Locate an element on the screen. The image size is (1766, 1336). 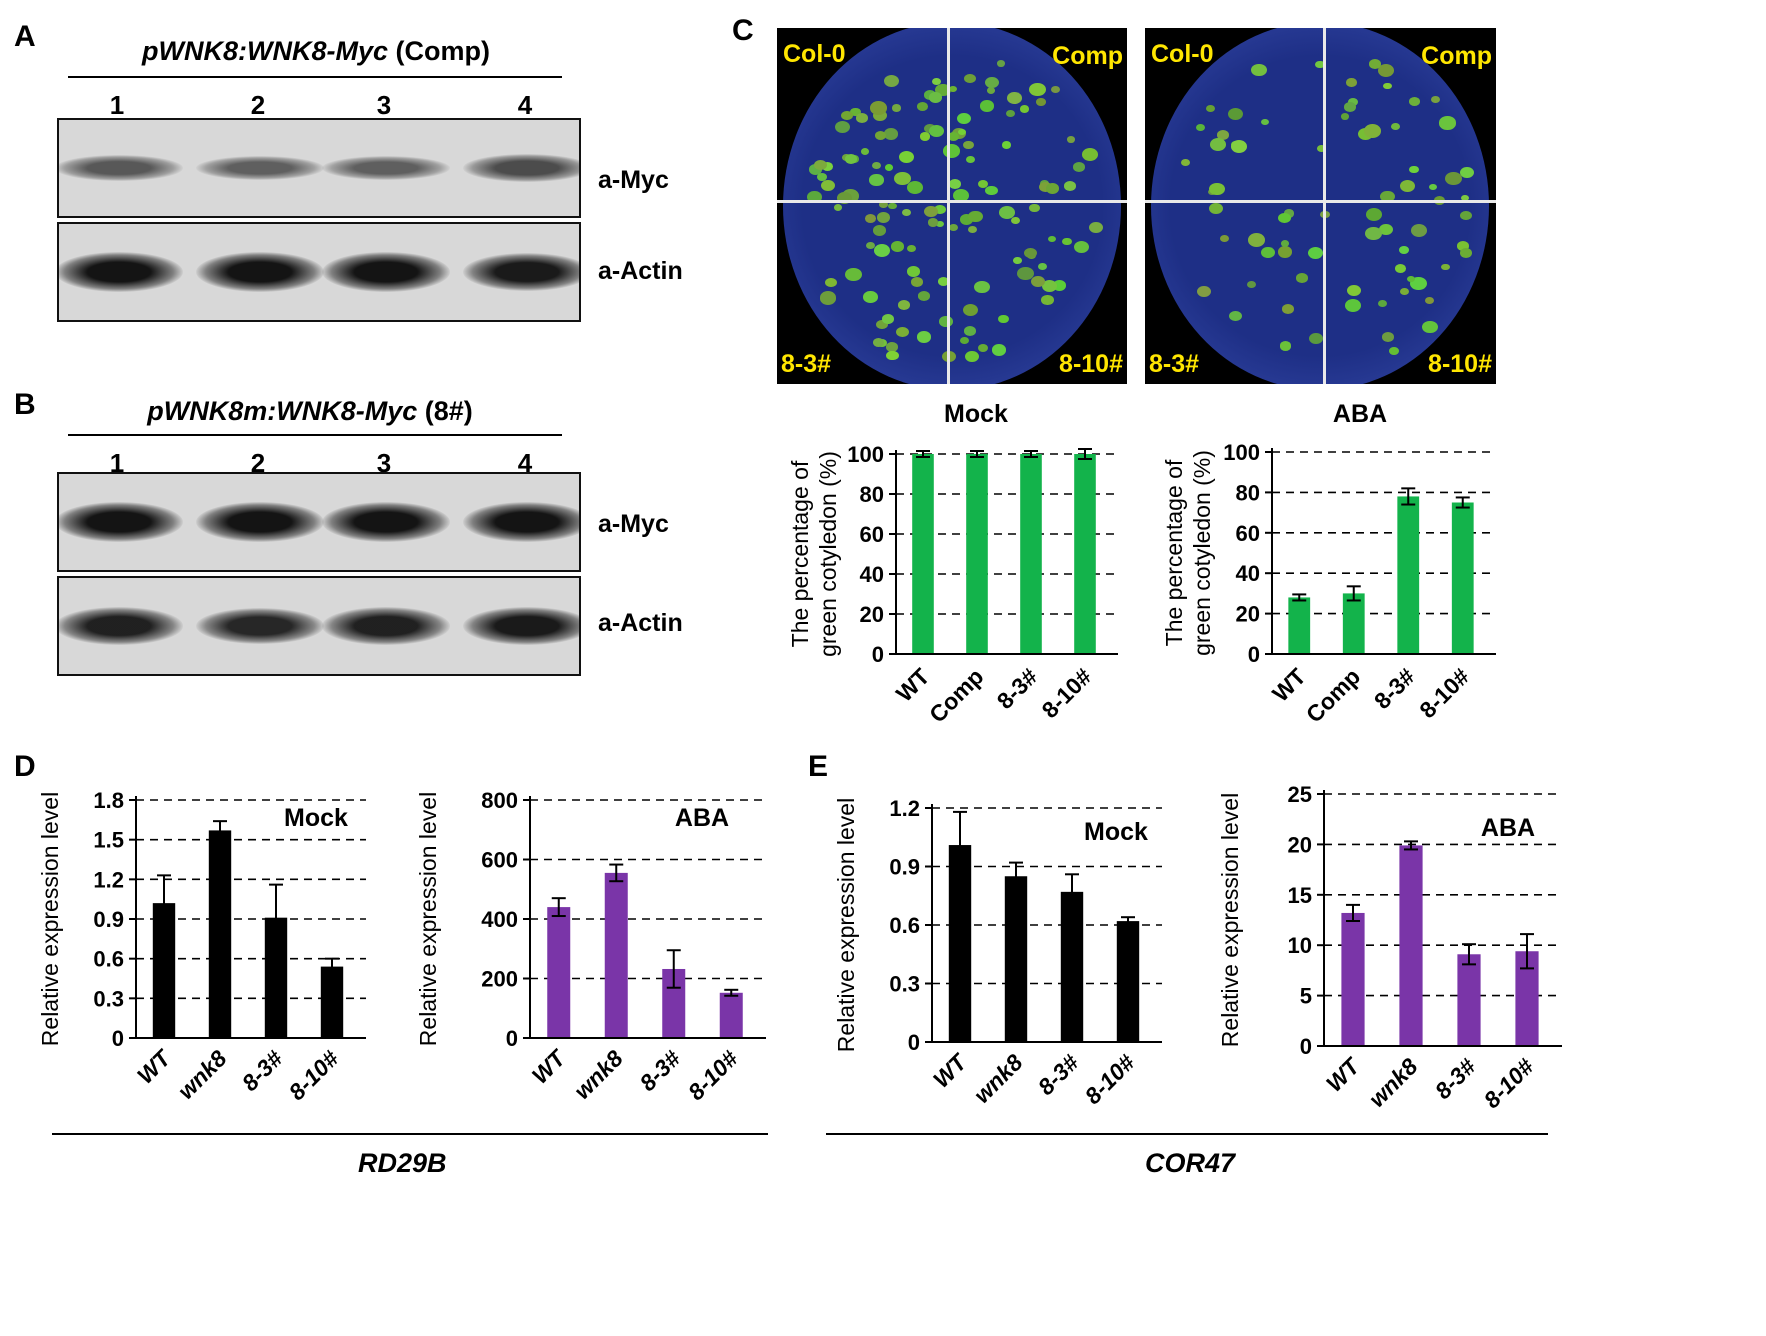
y-tick-label: 60 is located at coordinates (1248, 533).